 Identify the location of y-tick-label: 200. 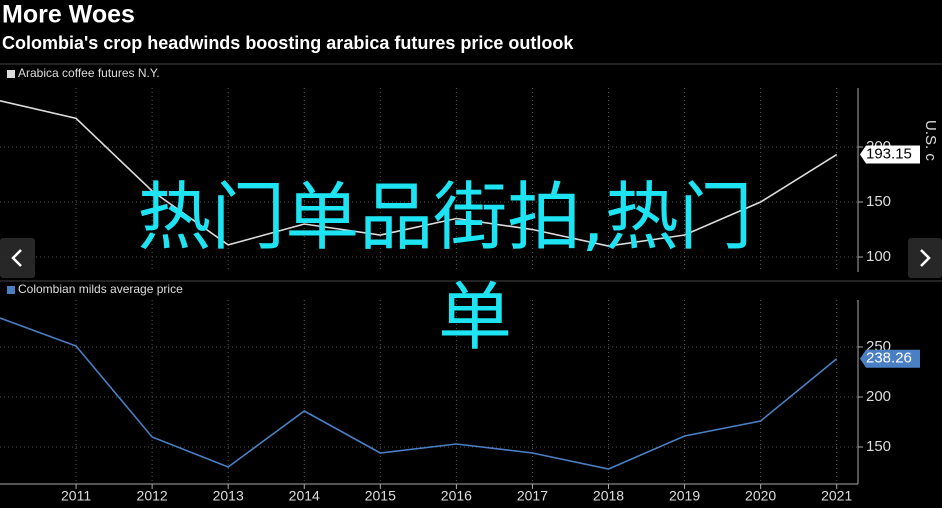
(878, 396).